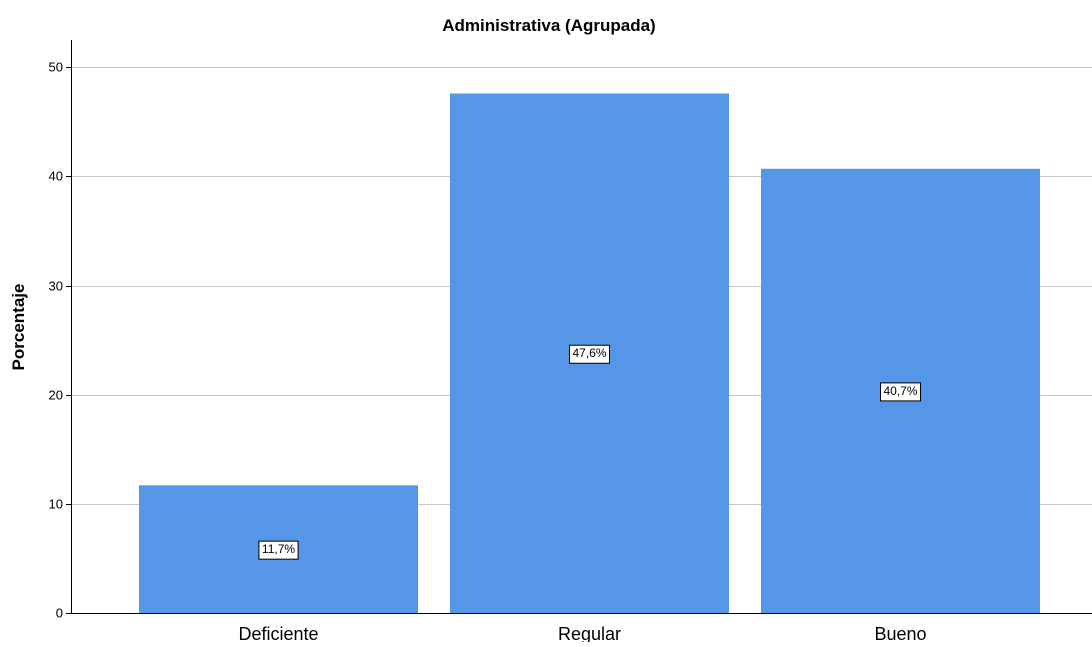 The image size is (1092, 647). What do you see at coordinates (56, 286) in the screenshot?
I see `y-tick-label: 30` at bounding box center [56, 286].